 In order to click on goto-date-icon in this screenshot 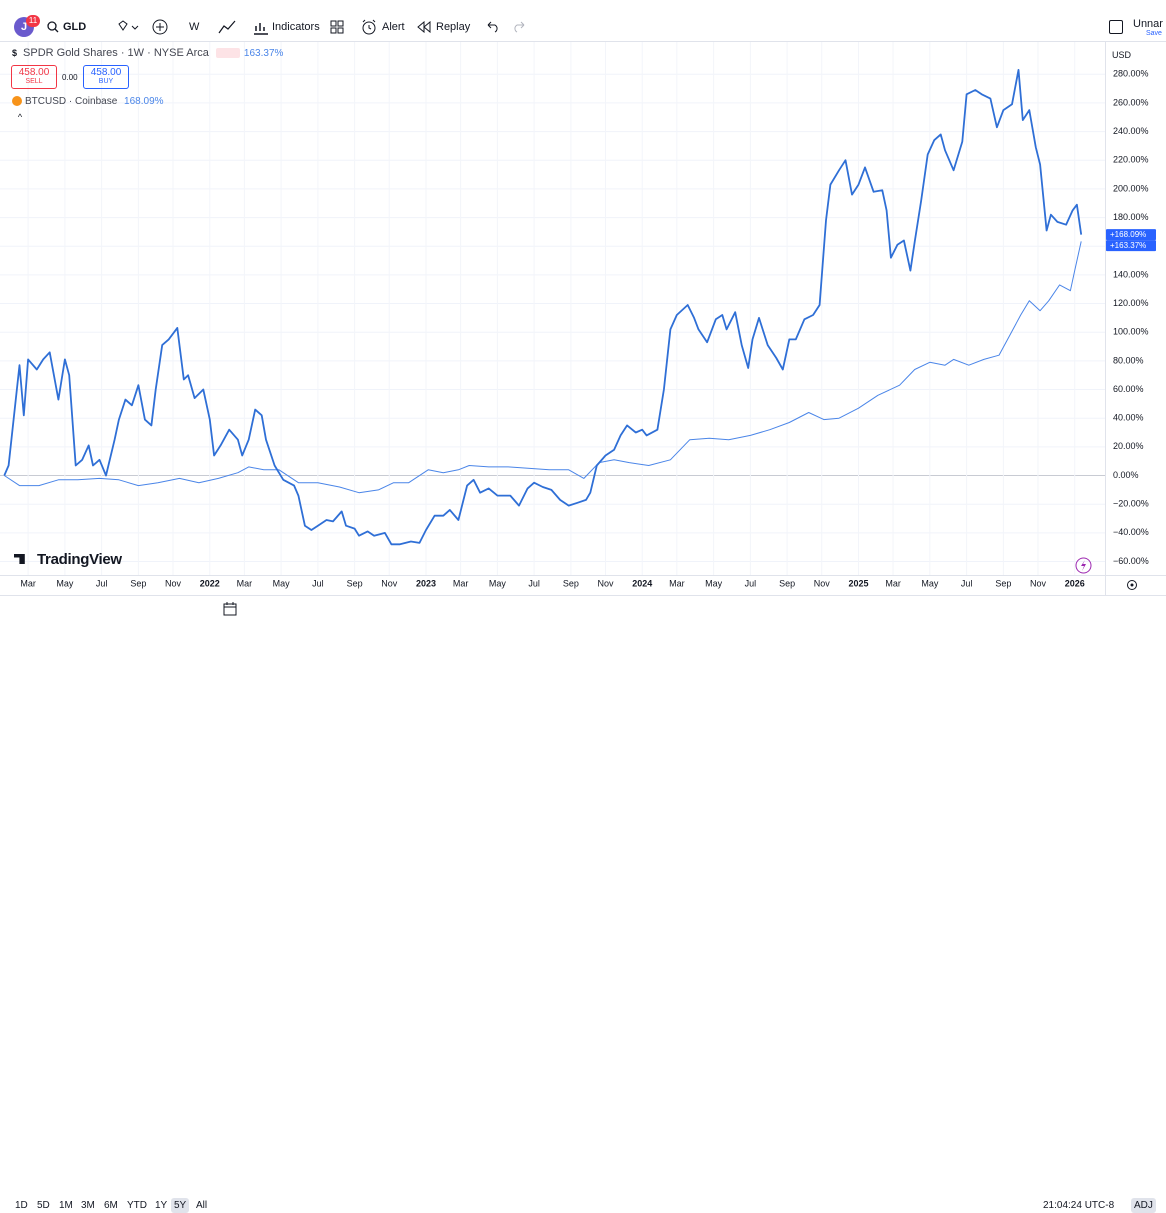, I will do `click(230, 609)`.